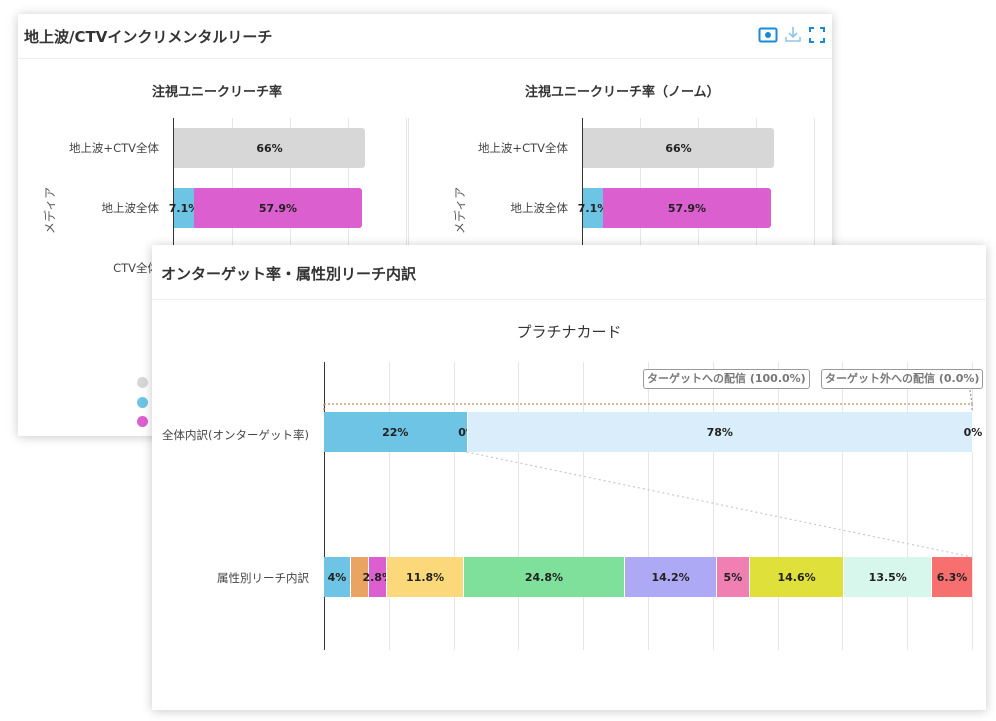  Describe the element at coordinates (235, 435) in the screenshot. I see `row-label: 全体内訳(オンターゲット率)` at that location.